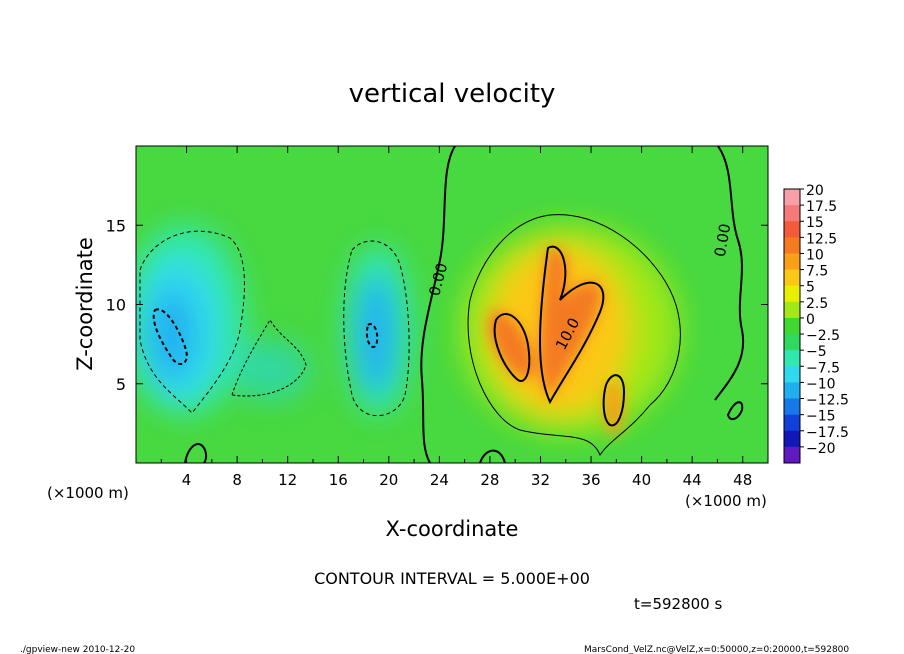 Image resolution: width=904 pixels, height=654 pixels. Describe the element at coordinates (810, 288) in the screenshot. I see `colorbar-label: 5` at that location.